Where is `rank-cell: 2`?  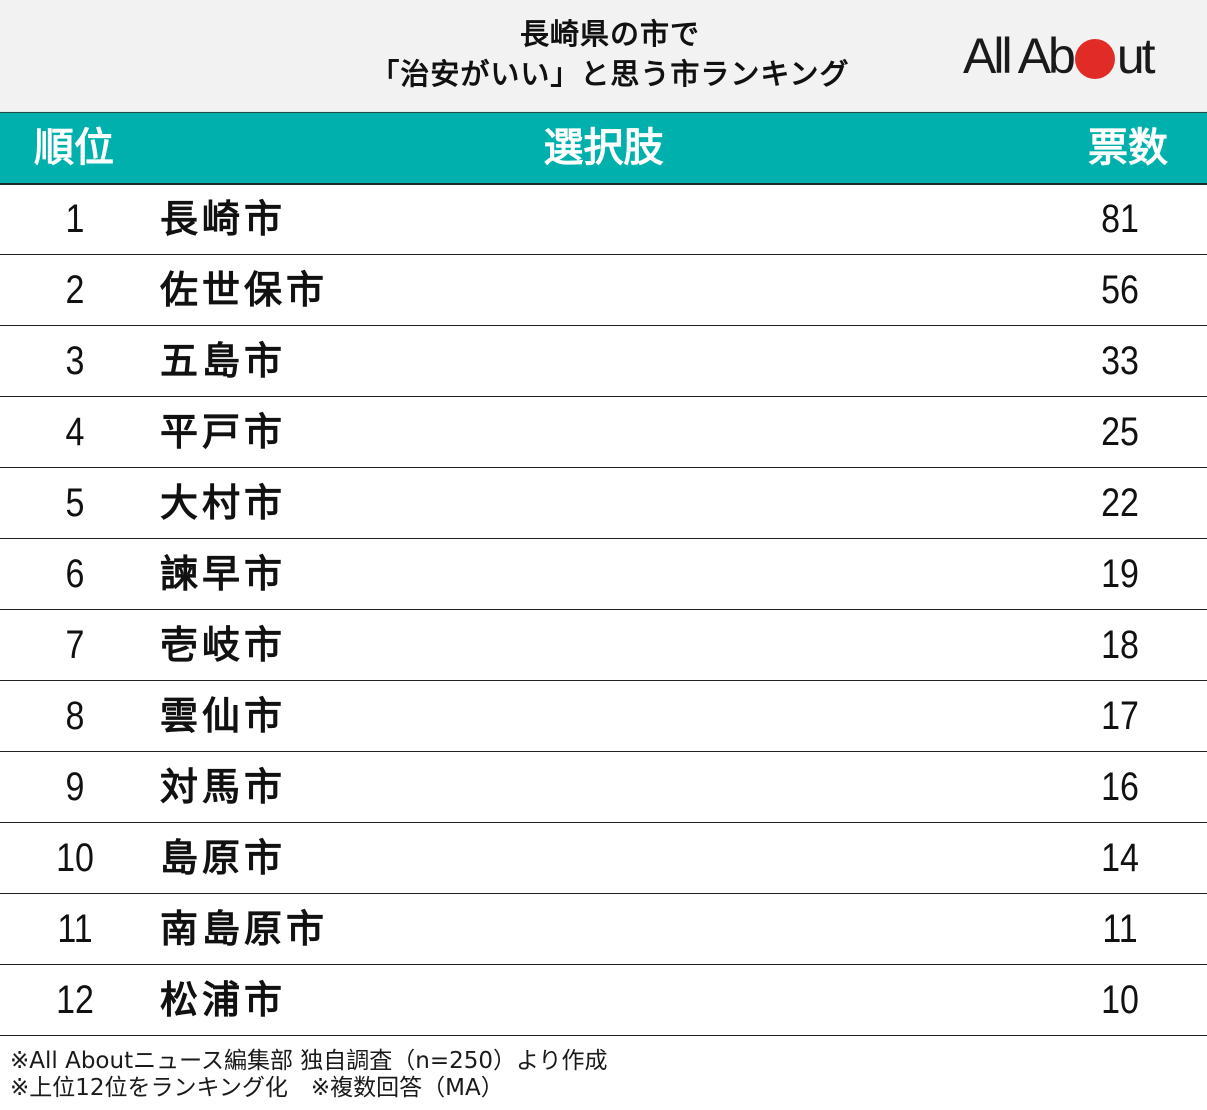 rank-cell: 2 is located at coordinates (75, 290).